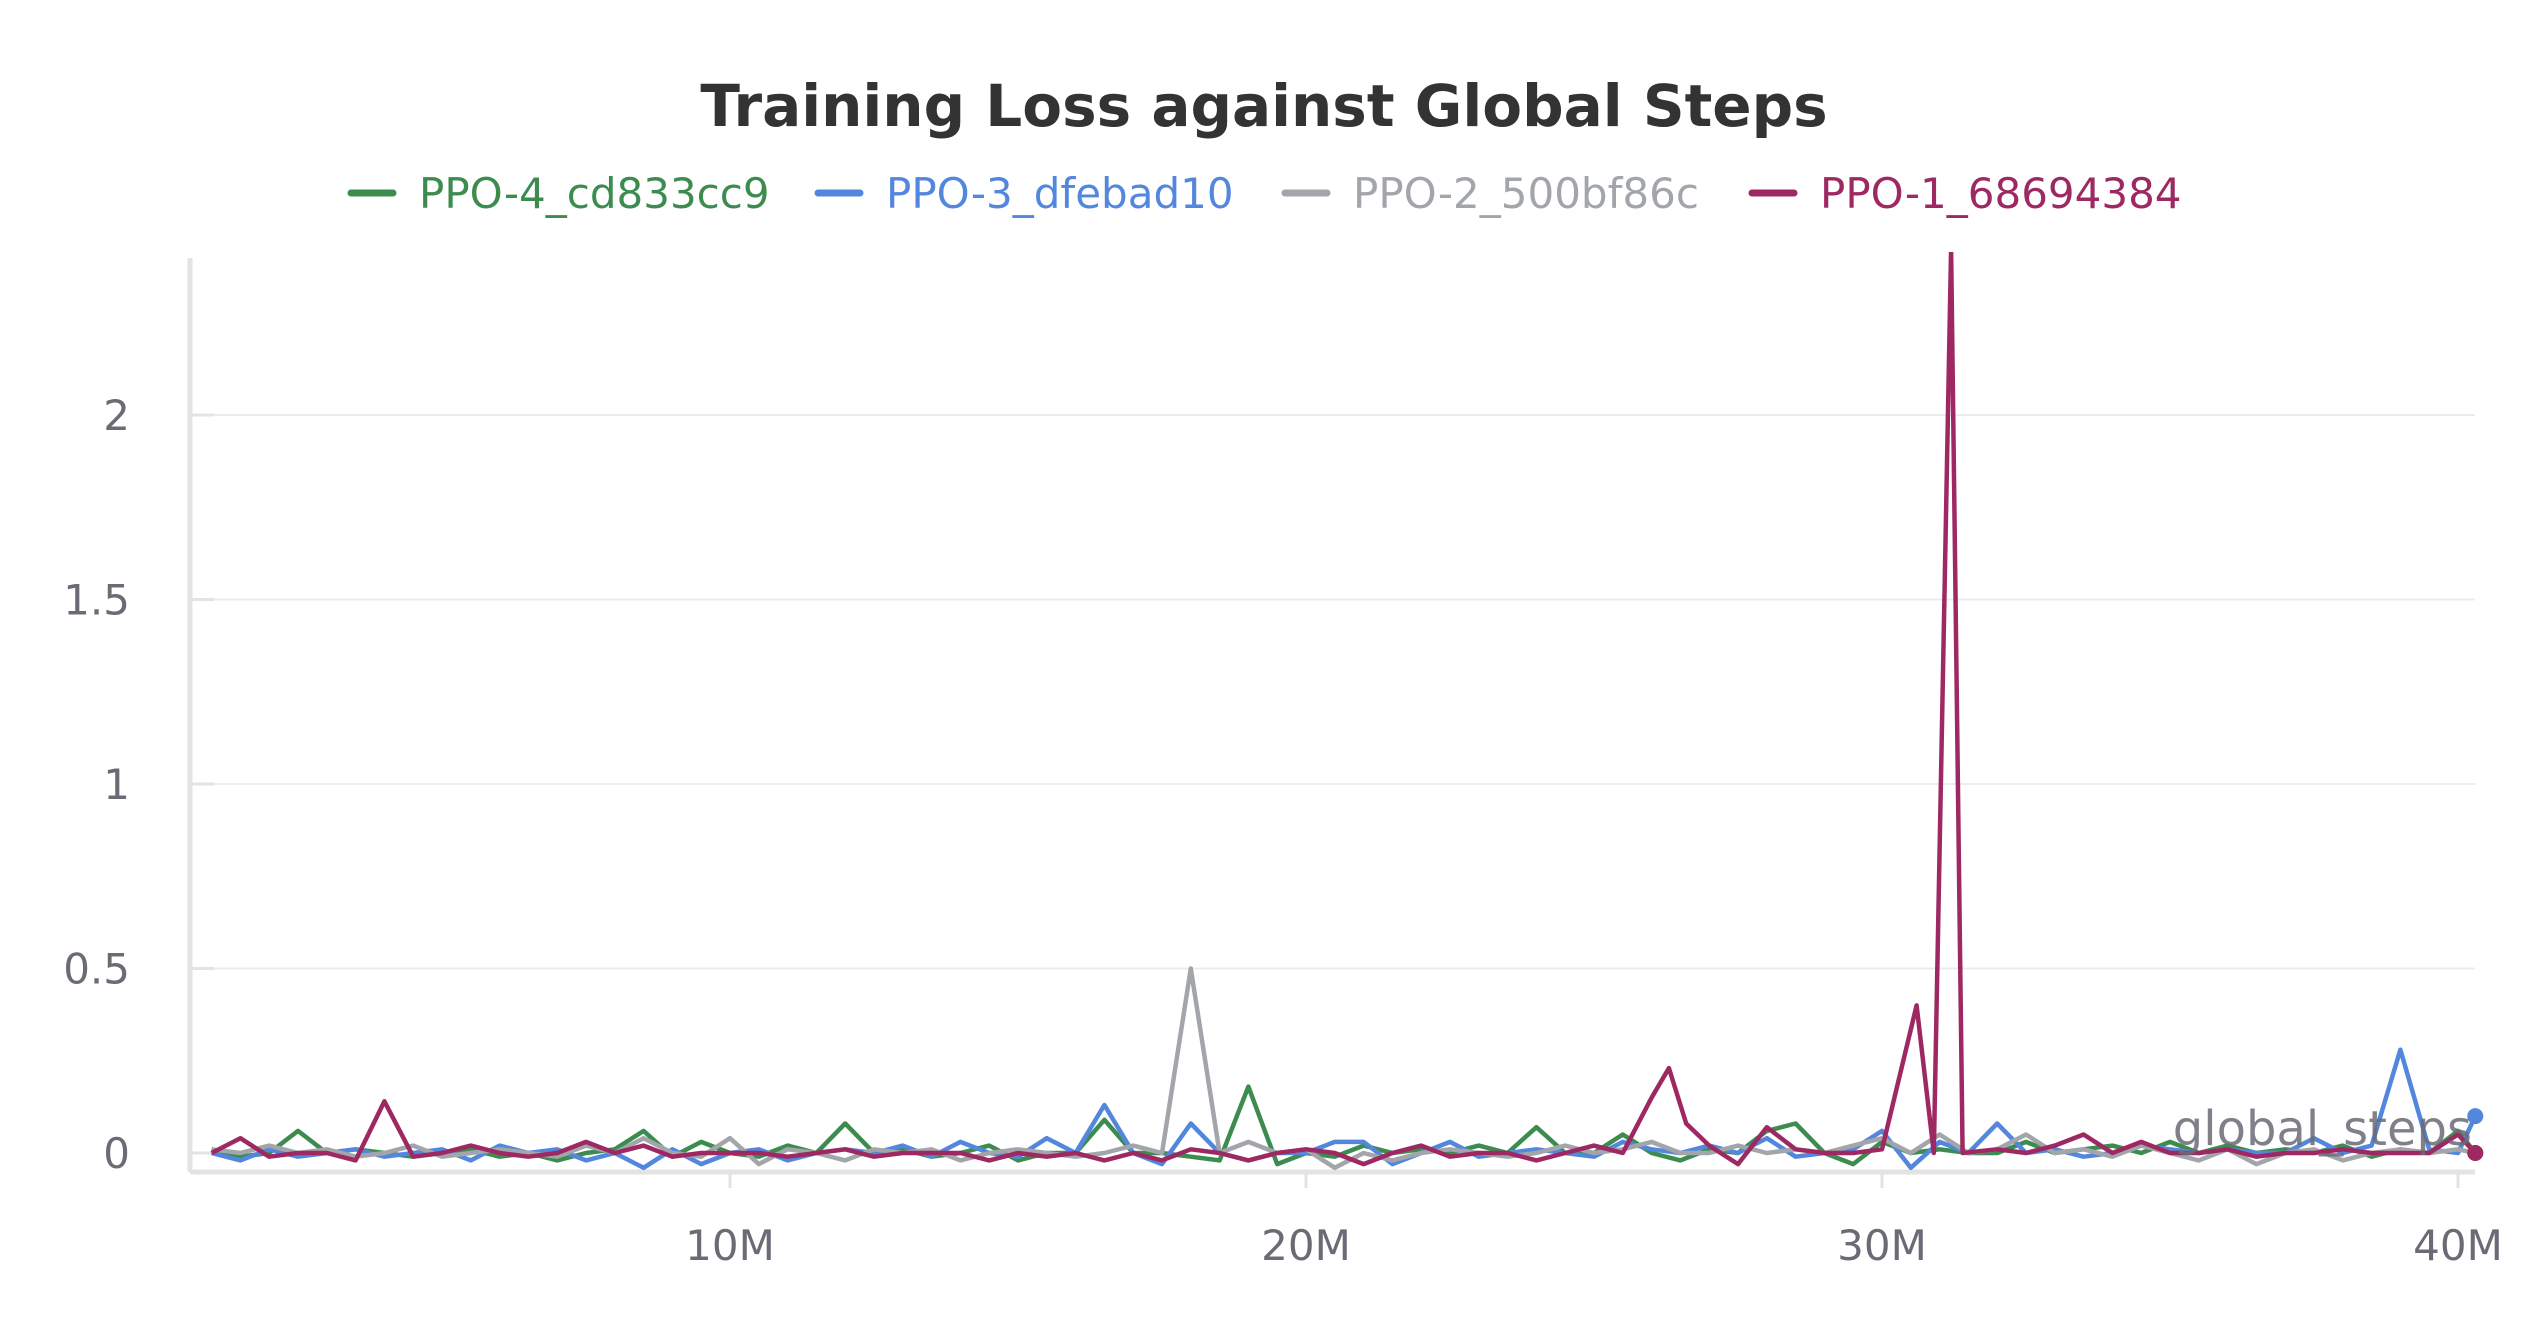 The height and width of the screenshot is (1328, 2528). I want to click on legend-item: PPO-2_500bf86c, so click(1490, 193).